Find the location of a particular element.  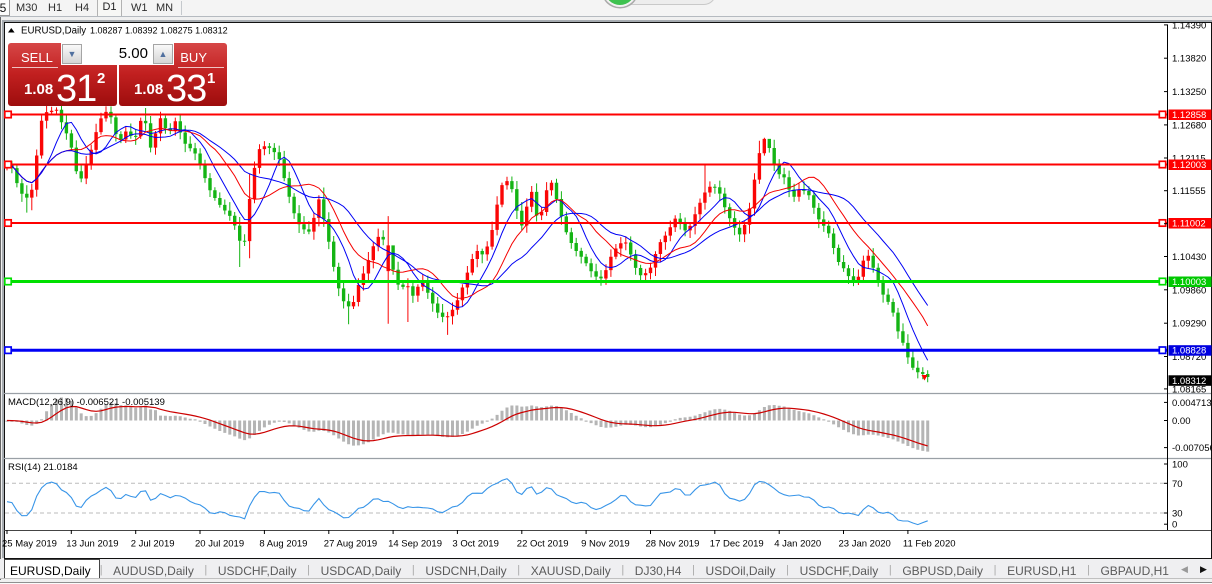

svg-text: 22 Oct 2019 is located at coordinates (543, 544).